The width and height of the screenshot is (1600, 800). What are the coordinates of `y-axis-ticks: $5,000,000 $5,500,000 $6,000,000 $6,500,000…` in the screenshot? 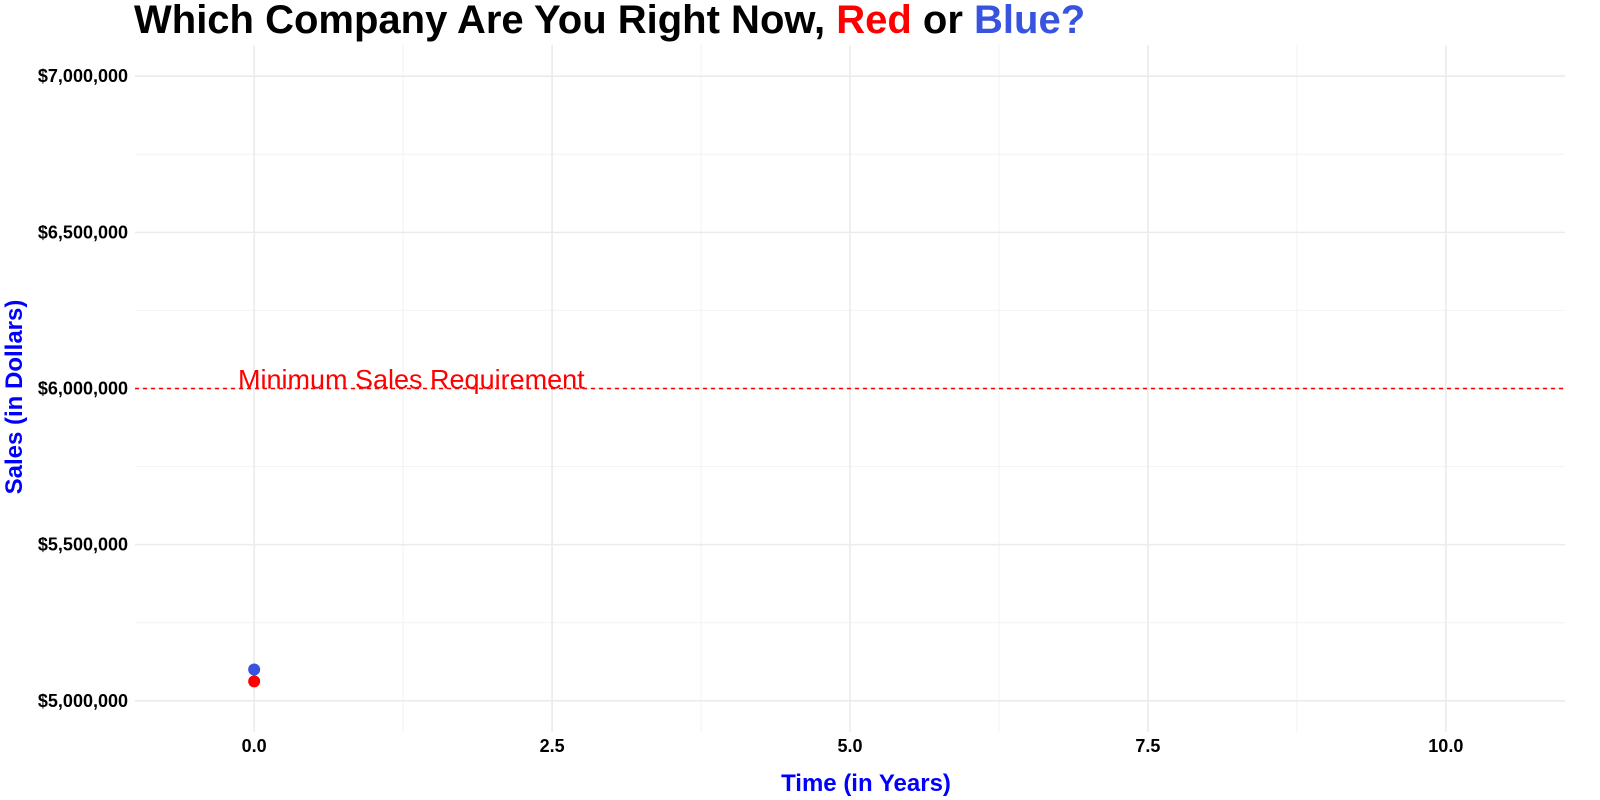 It's located at (83, 388).